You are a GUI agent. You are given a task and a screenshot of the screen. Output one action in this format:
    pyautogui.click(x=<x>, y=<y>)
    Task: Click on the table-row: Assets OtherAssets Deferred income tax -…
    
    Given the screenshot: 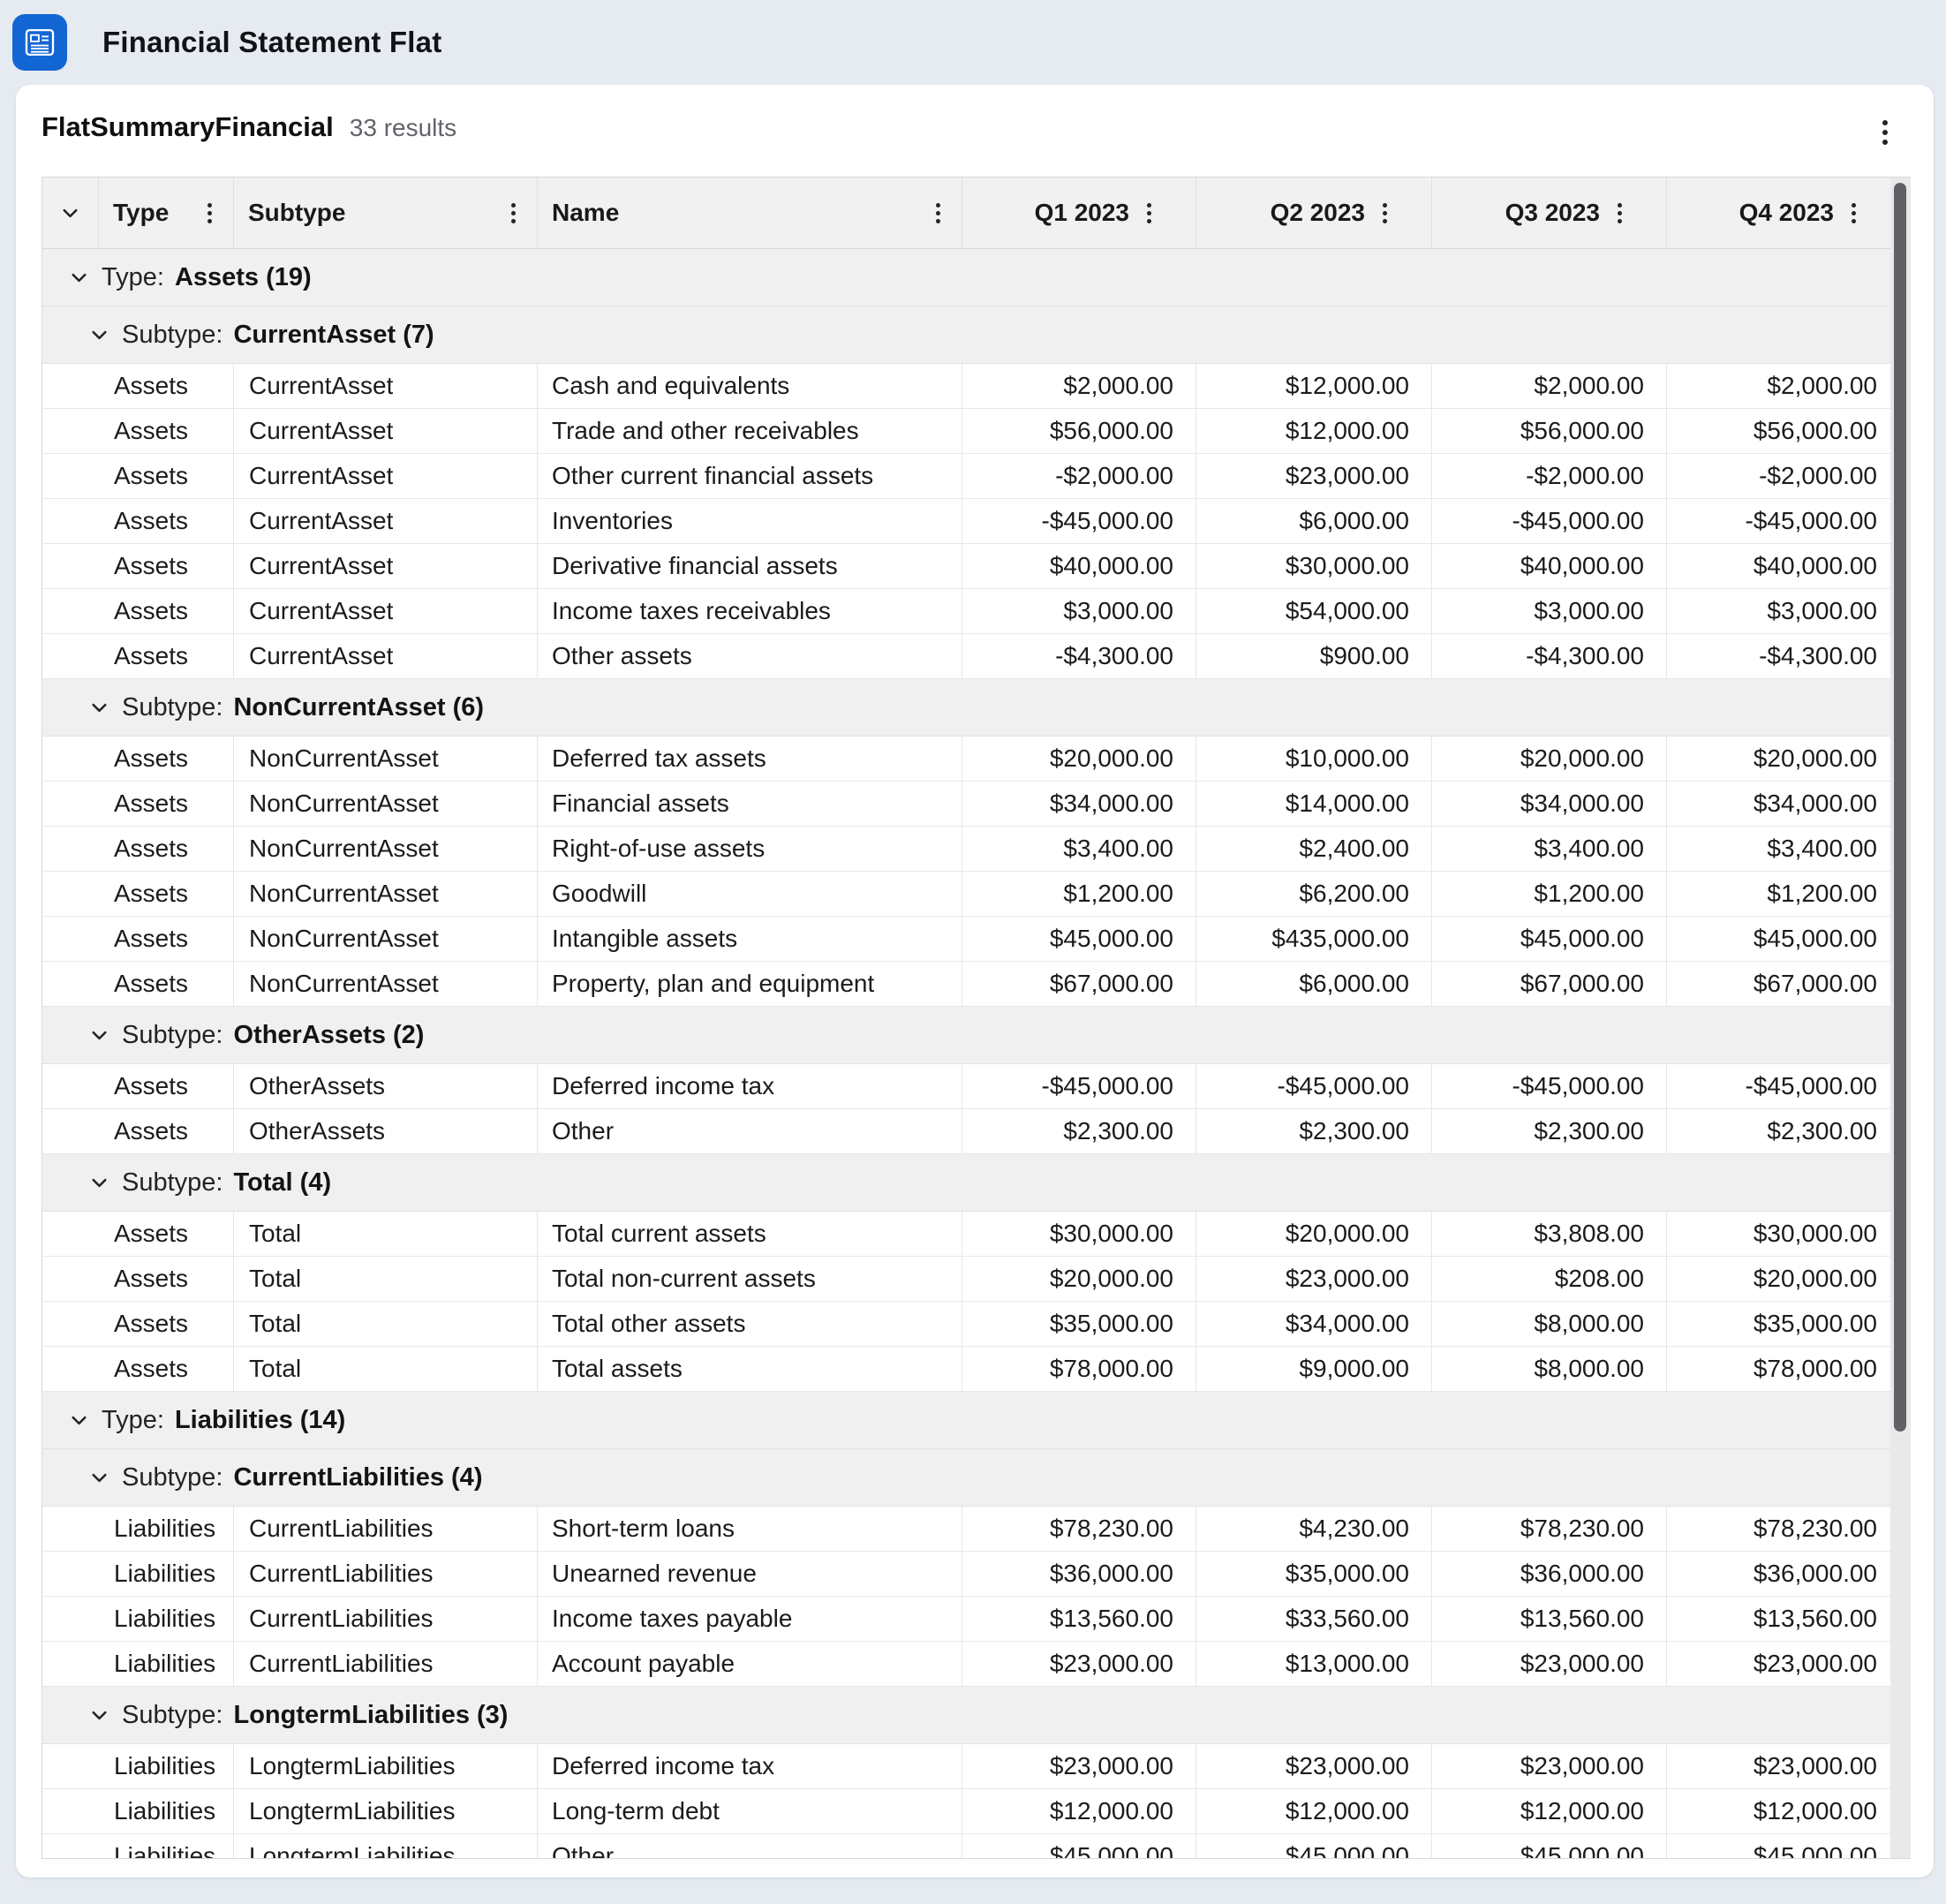 What is the action you would take?
    pyautogui.click(x=976, y=1086)
    